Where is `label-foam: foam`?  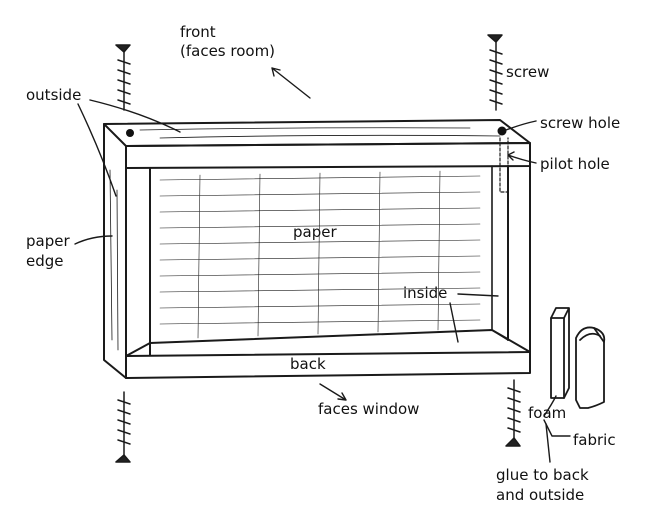 label-foam: foam is located at coordinates (547, 413).